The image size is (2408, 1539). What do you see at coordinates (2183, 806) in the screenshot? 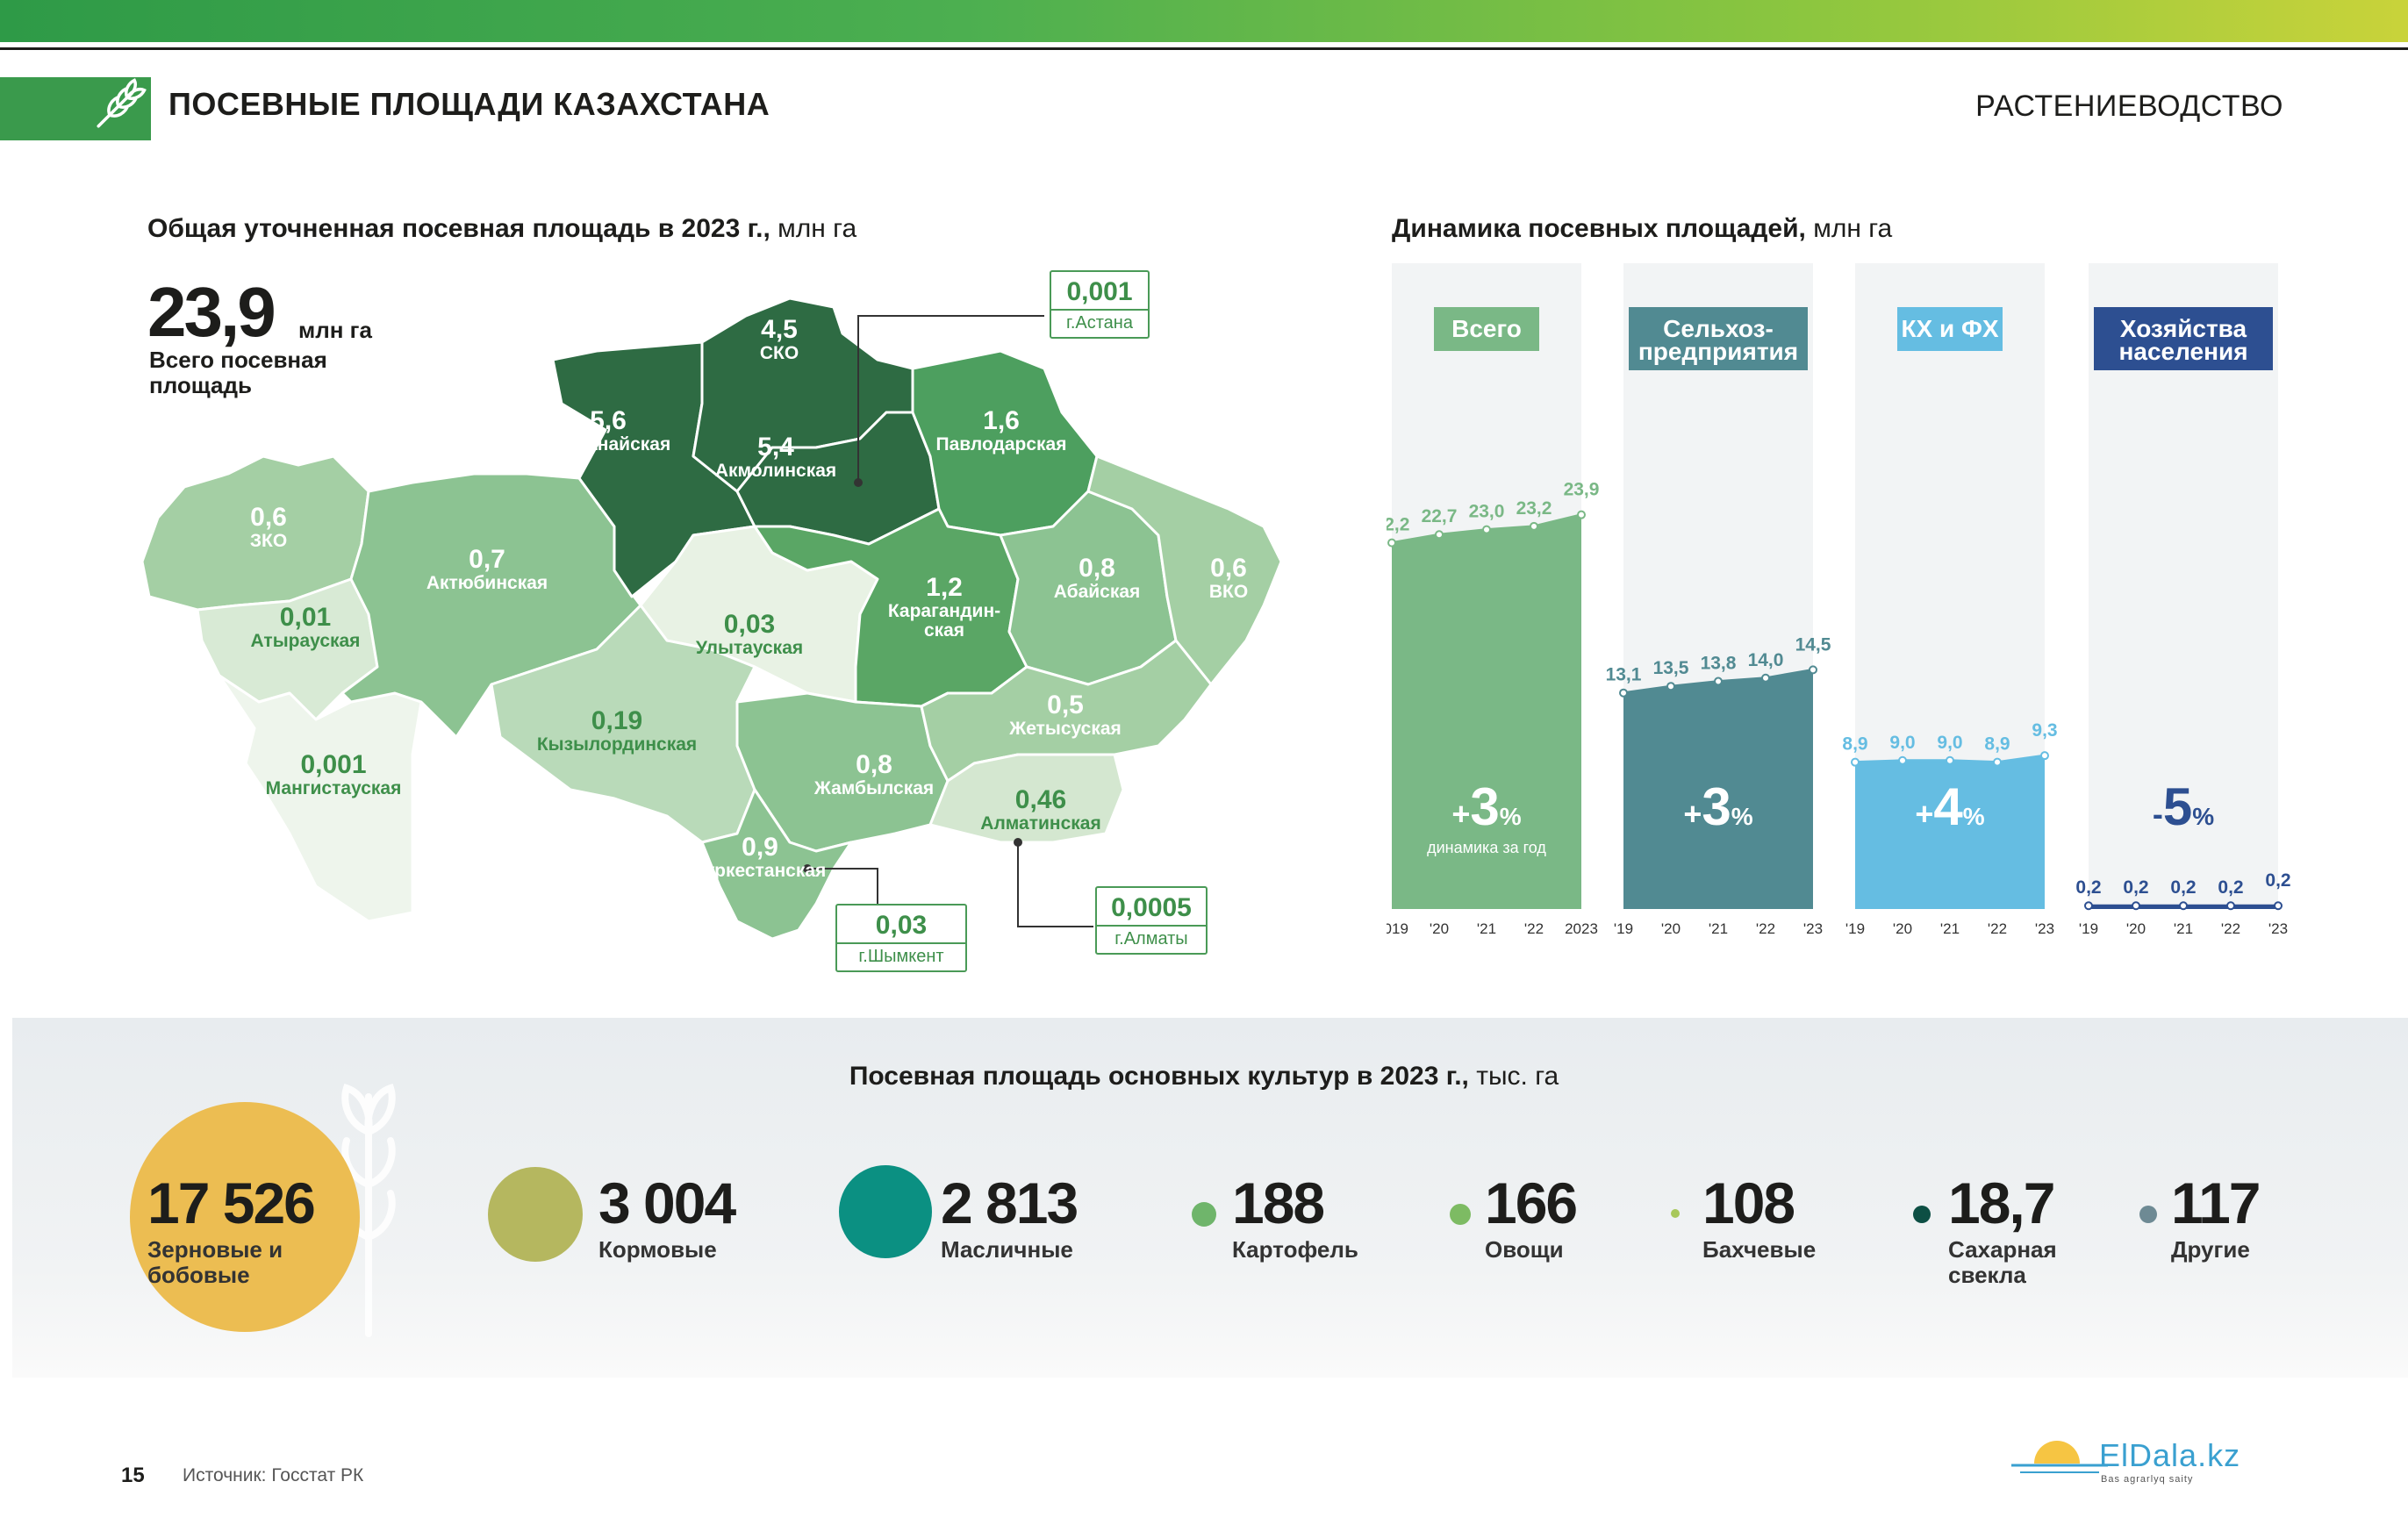
I see `series-change: -5%` at bounding box center [2183, 806].